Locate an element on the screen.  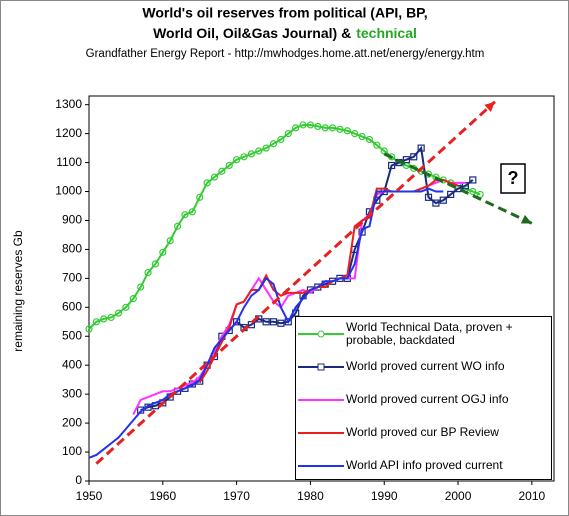
y-tick-label: 1000 is located at coordinates (68, 191).